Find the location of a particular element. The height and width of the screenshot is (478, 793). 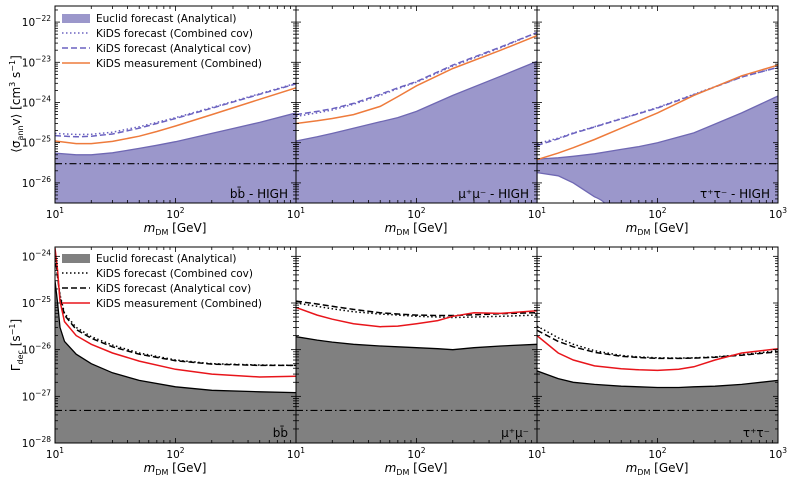

channel-label: μ⁺μ⁻ is located at coordinates (515, 433).